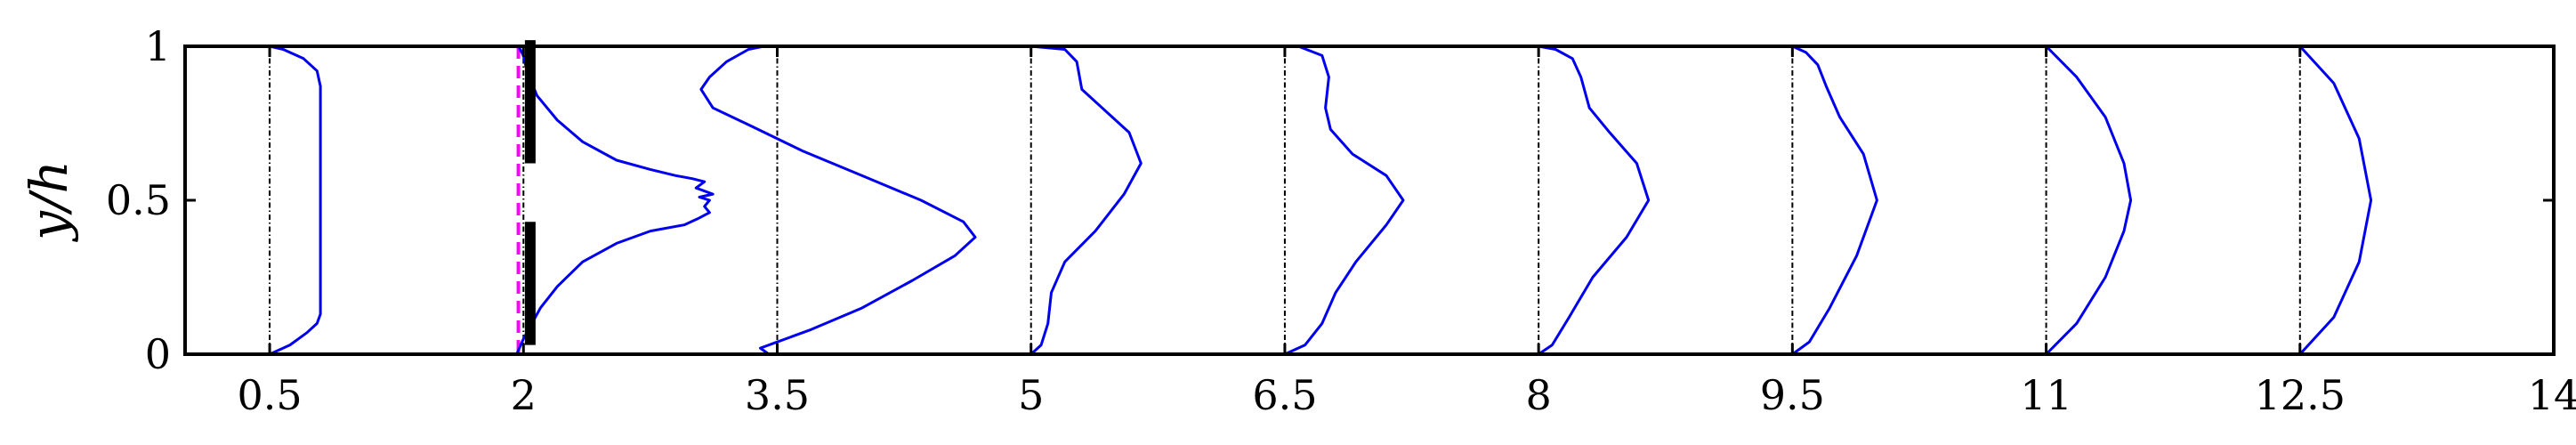  I want to click on y-axis-label: y/h, so click(49, 201).